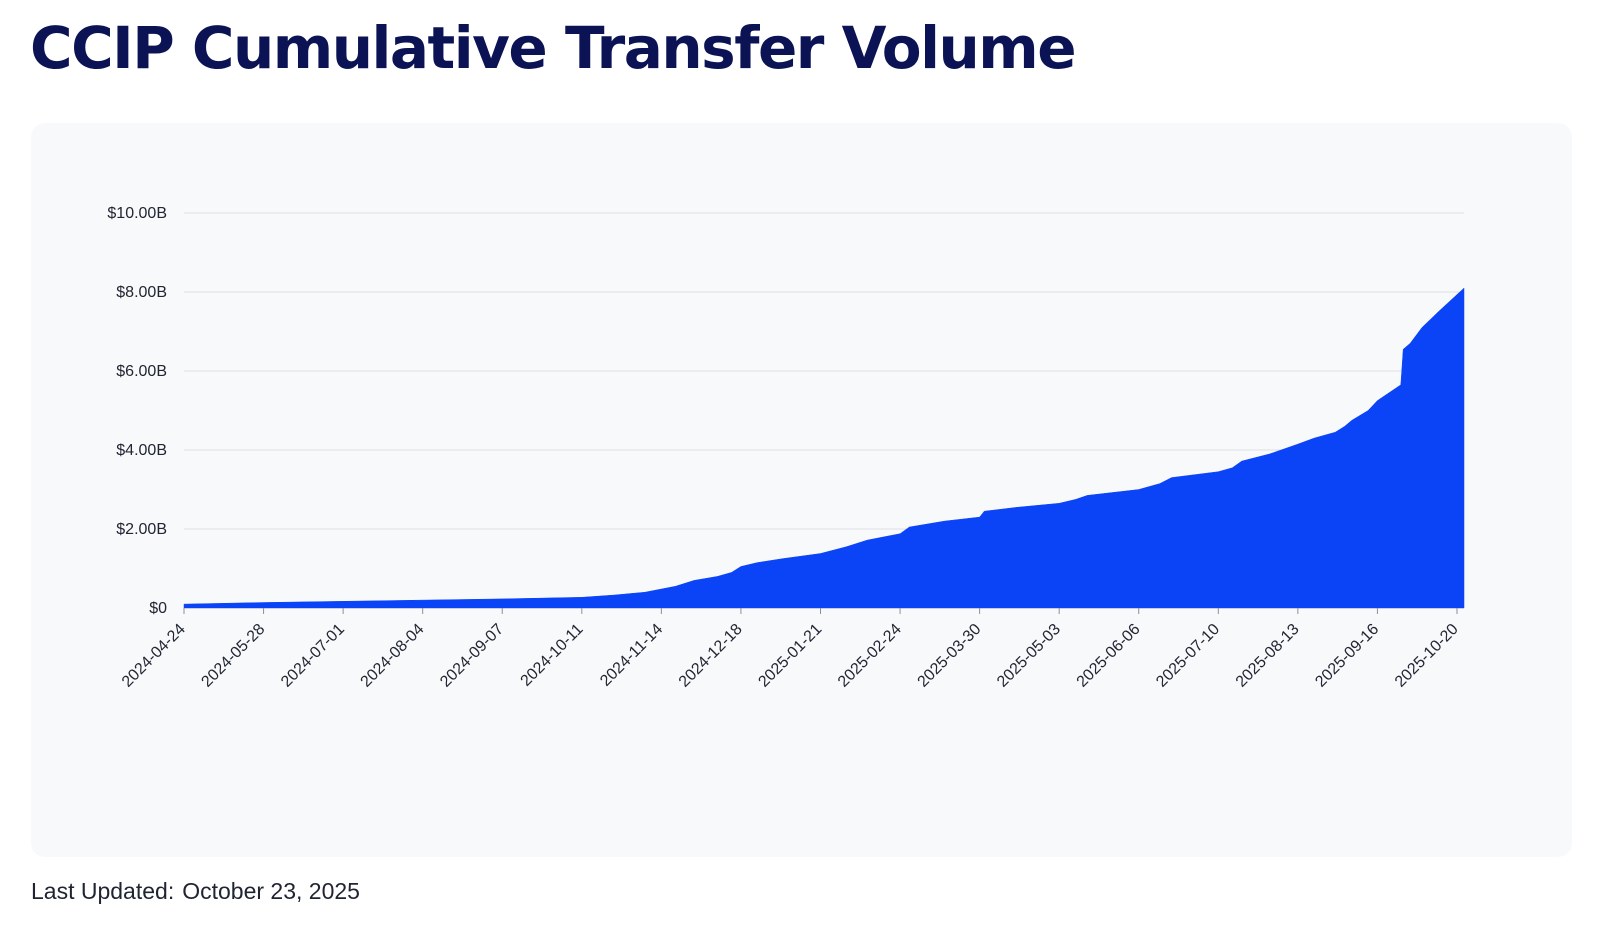 This screenshot has width=1600, height=938. What do you see at coordinates (631, 655) in the screenshot?
I see `x-tick-label: 2024-11-14` at bounding box center [631, 655].